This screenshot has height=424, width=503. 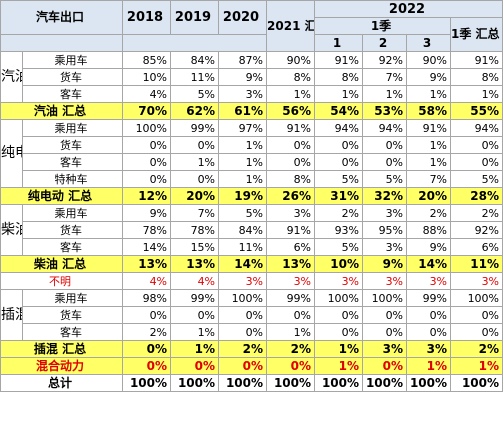 What do you see at coordinates (195, 94) in the screenshot?
I see `value-cell: 5%` at bounding box center [195, 94].